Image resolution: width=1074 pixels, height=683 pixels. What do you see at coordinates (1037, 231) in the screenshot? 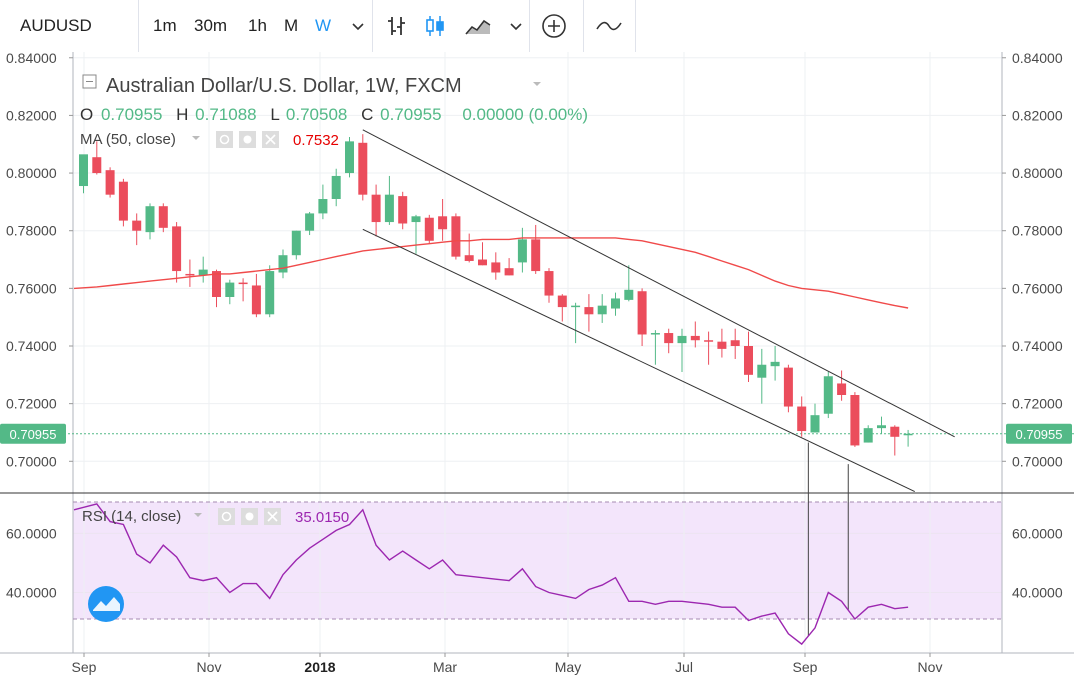
I see `price-tick-label-right: 0.78000` at bounding box center [1037, 231].